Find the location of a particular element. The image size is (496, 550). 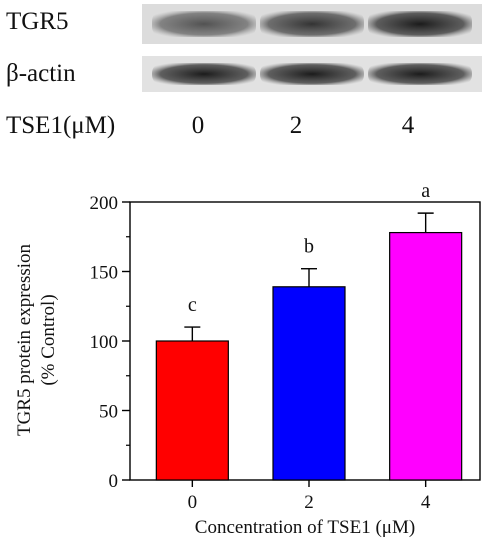

y-tick-label-150: 150 is located at coordinates (104, 273).